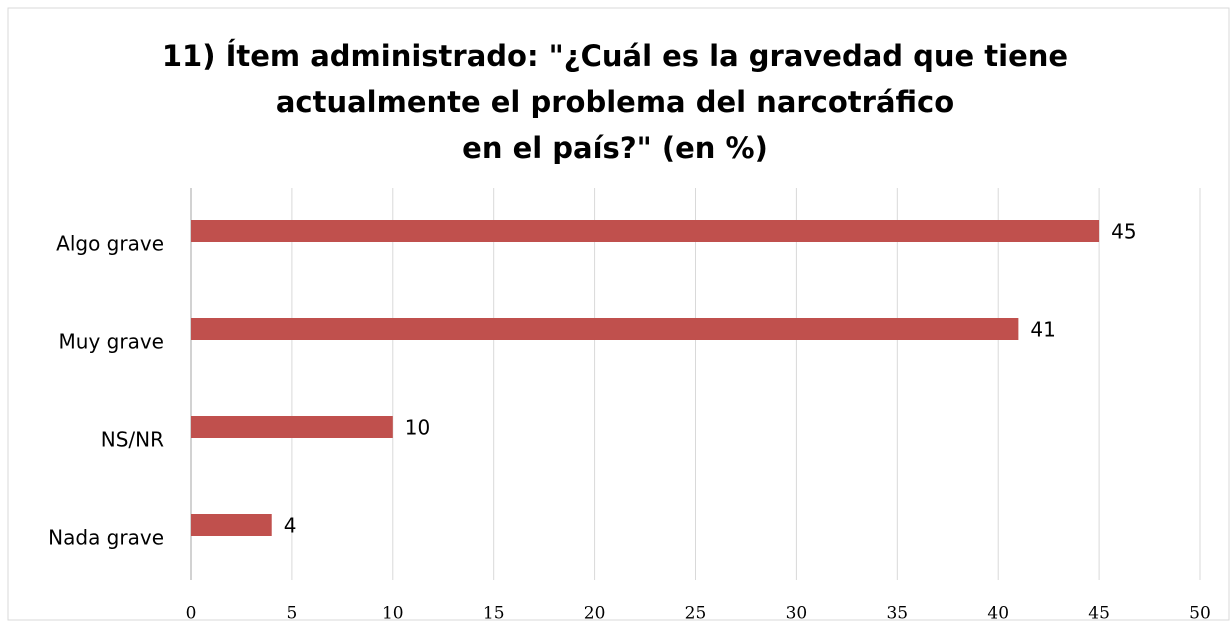  I want to click on chart-title: actualmente el problema del narcotráfico, so click(615, 102).